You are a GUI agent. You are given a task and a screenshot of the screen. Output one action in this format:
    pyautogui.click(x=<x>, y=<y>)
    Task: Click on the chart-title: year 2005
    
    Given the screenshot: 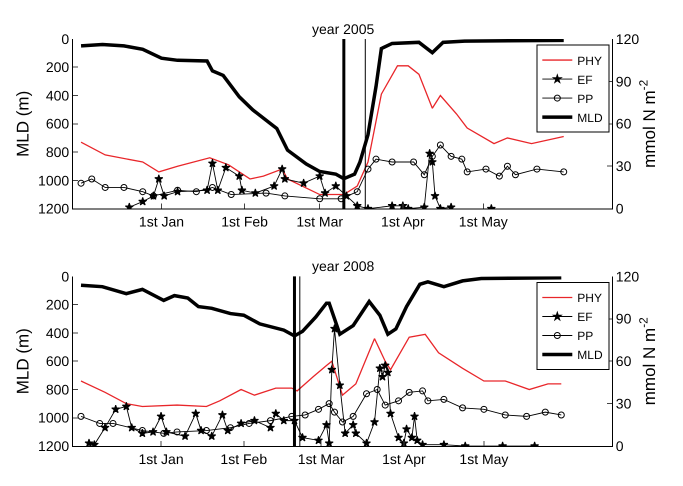 What is the action you would take?
    pyautogui.click(x=343, y=29)
    